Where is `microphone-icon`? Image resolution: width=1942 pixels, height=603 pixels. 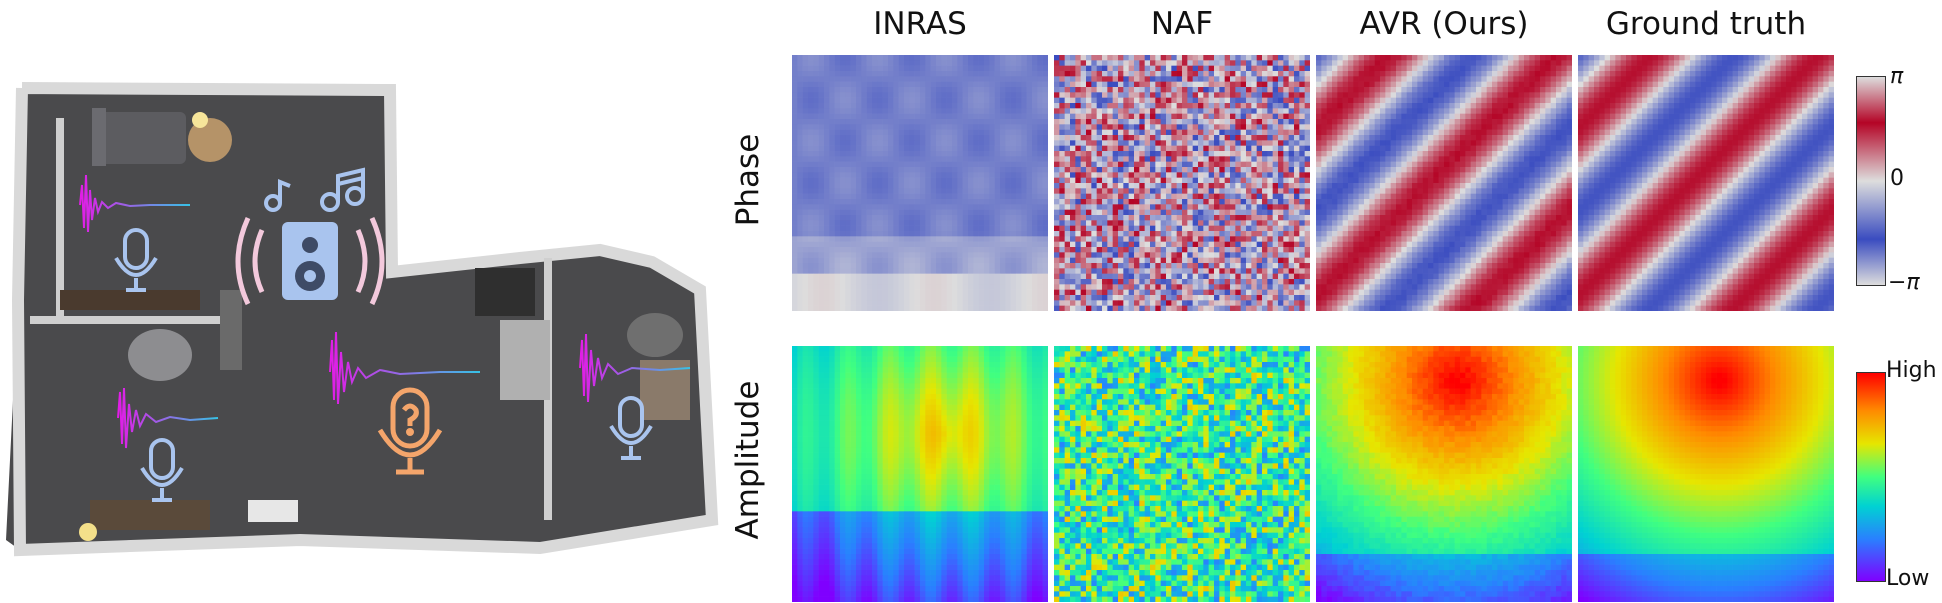
microphone-icon is located at coordinates (136, 260).